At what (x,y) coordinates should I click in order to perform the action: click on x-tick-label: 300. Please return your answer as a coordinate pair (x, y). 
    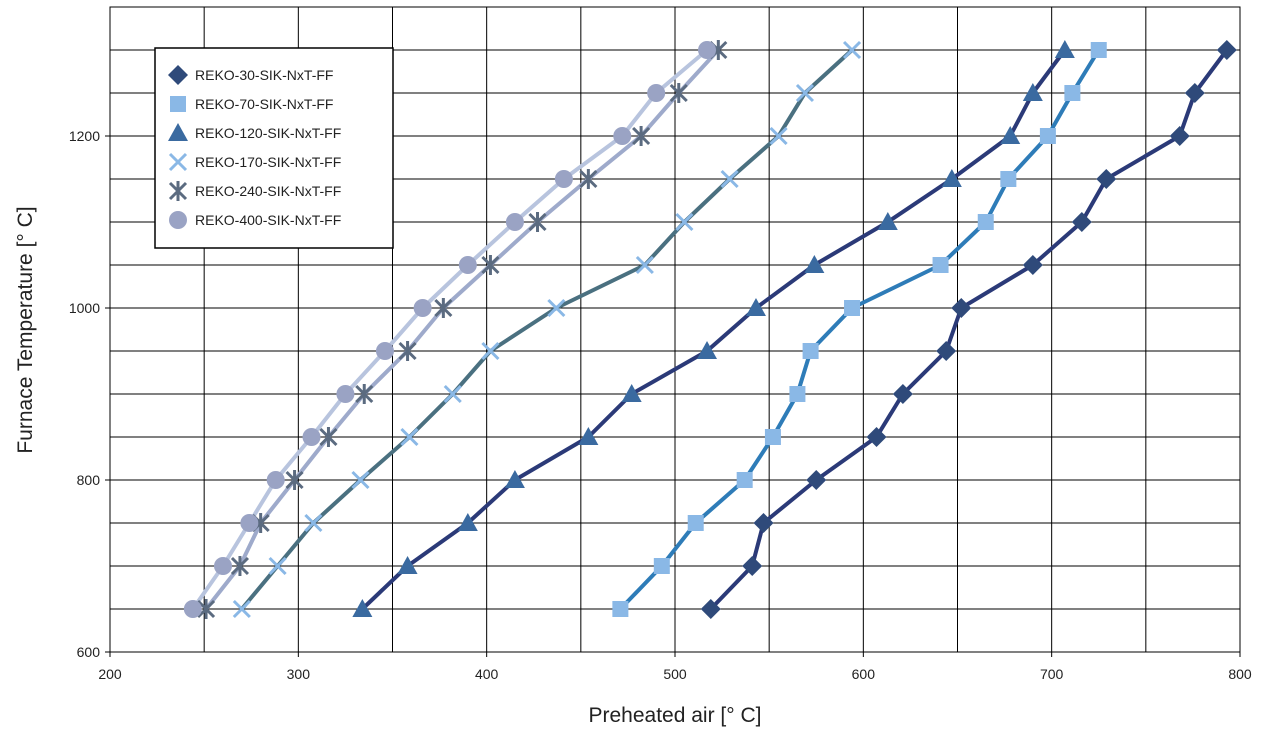
    Looking at the image, I should click on (299, 674).